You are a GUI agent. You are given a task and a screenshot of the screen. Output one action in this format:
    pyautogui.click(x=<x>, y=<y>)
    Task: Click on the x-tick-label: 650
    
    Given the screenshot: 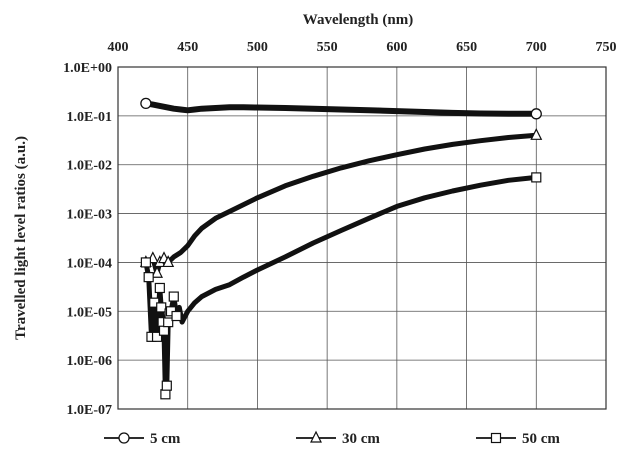 What is the action you would take?
    pyautogui.click(x=466, y=47)
    